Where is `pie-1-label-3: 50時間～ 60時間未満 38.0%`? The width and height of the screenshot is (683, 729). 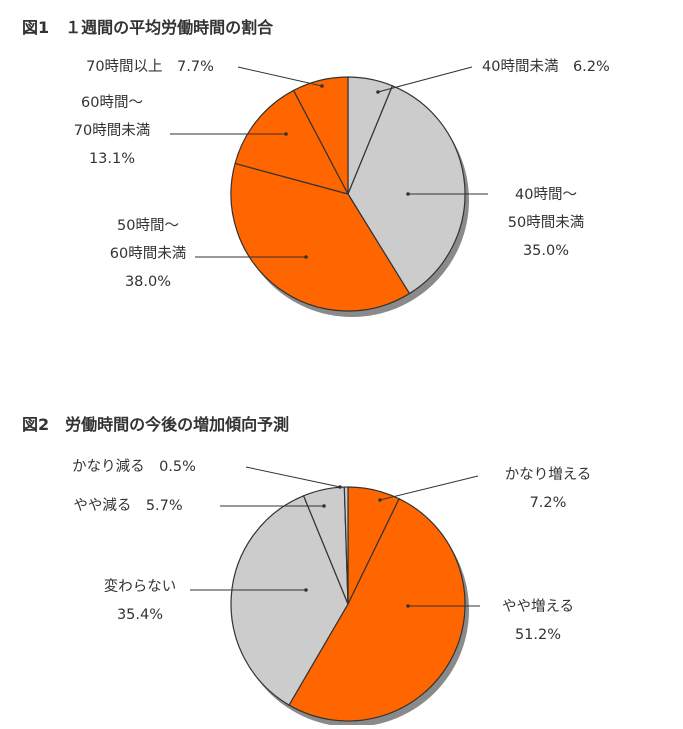 pie-1-label-3: 50時間～ 60時間未満 38.0% is located at coordinates (148, 253).